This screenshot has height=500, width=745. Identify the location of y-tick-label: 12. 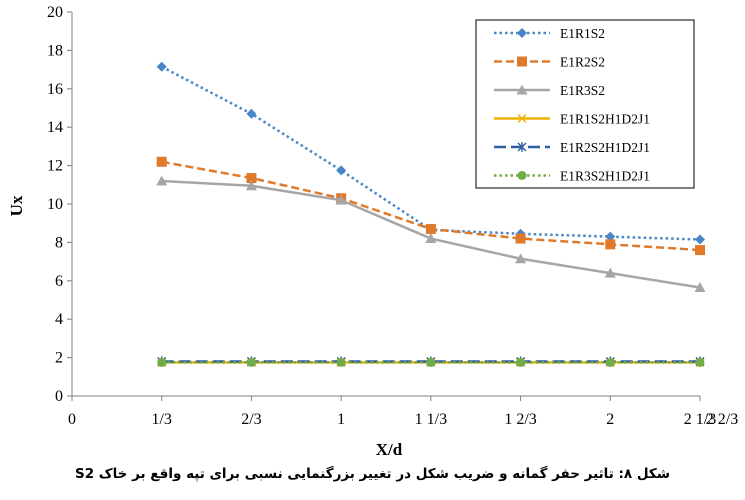
(55, 166).